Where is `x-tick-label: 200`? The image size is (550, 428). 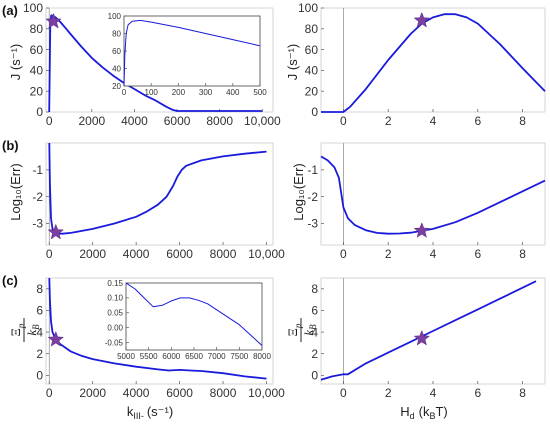 x-tick-label: 200 is located at coordinates (179, 92).